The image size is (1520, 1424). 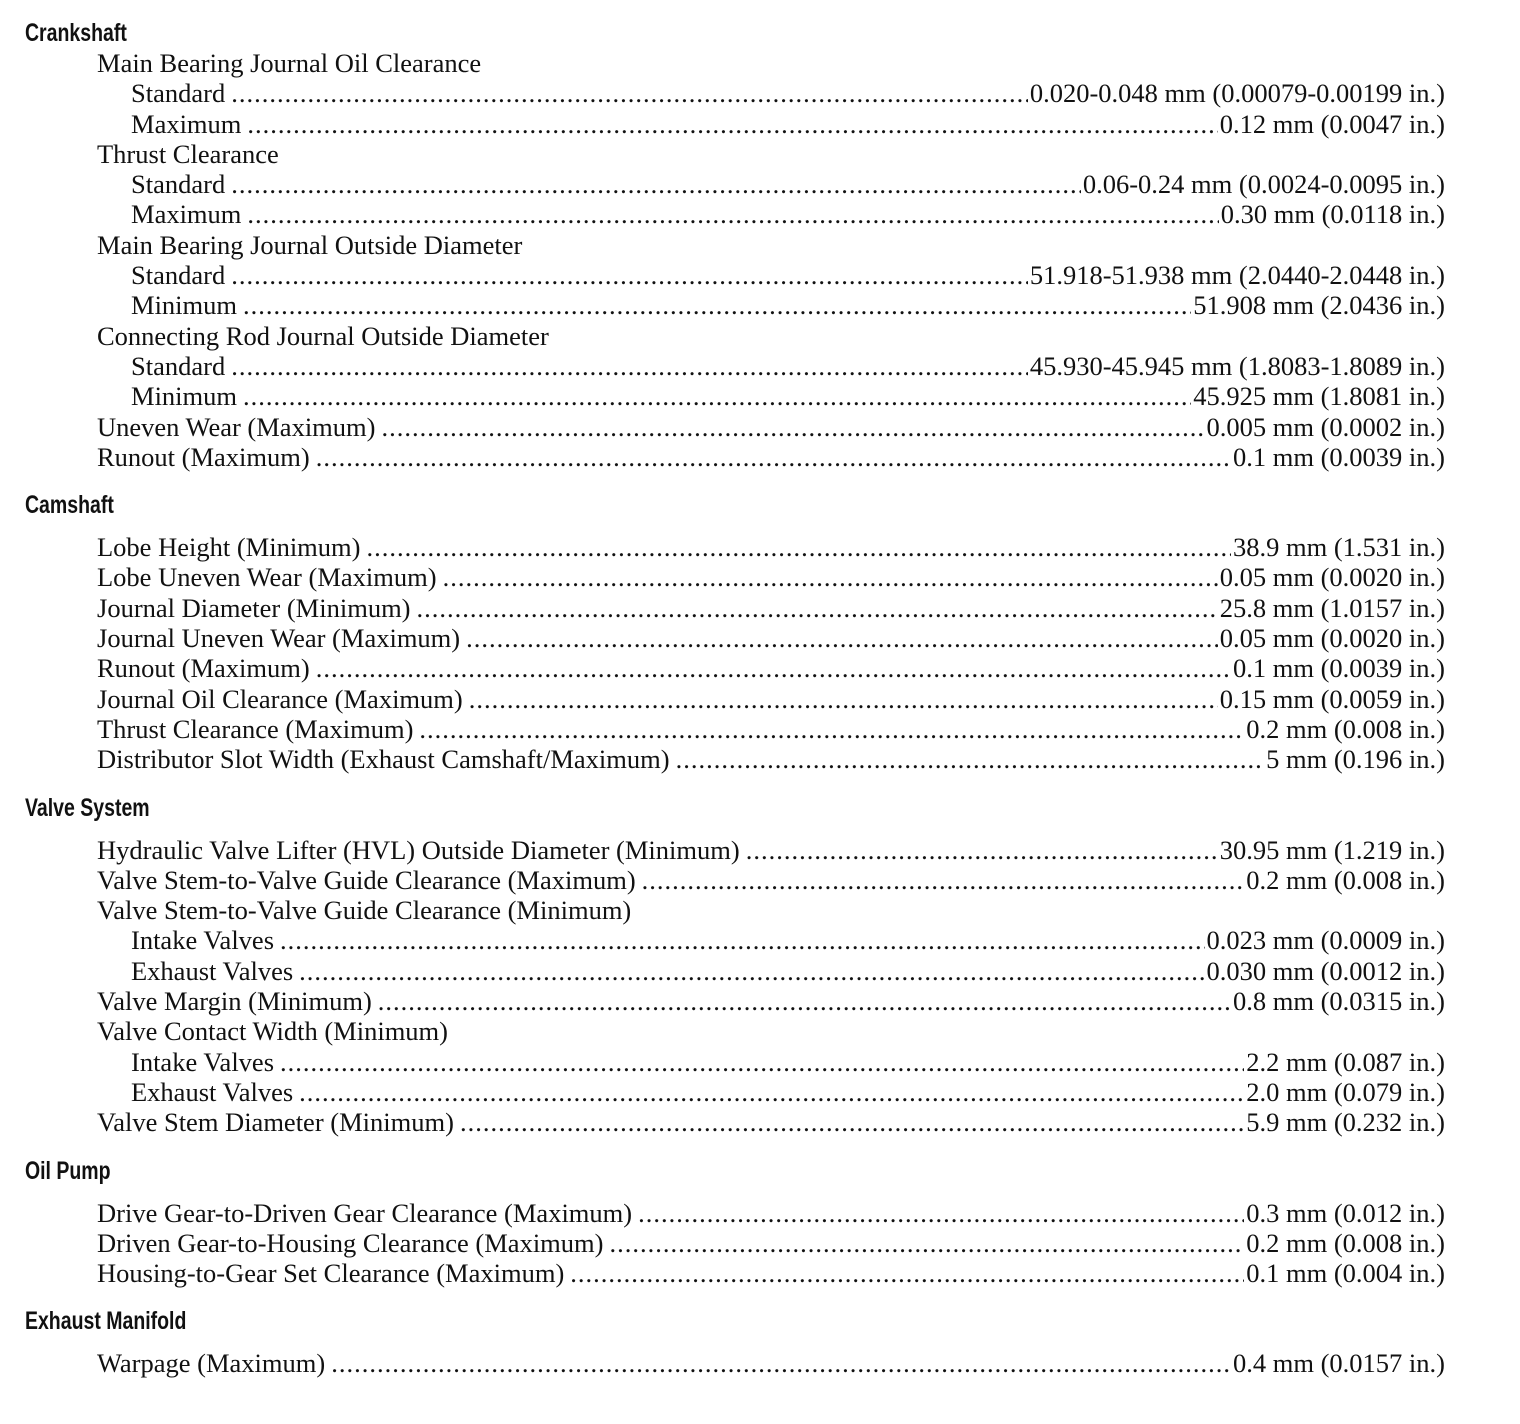 I want to click on spec-label: Exhaust Valves, so click(x=212, y=1091).